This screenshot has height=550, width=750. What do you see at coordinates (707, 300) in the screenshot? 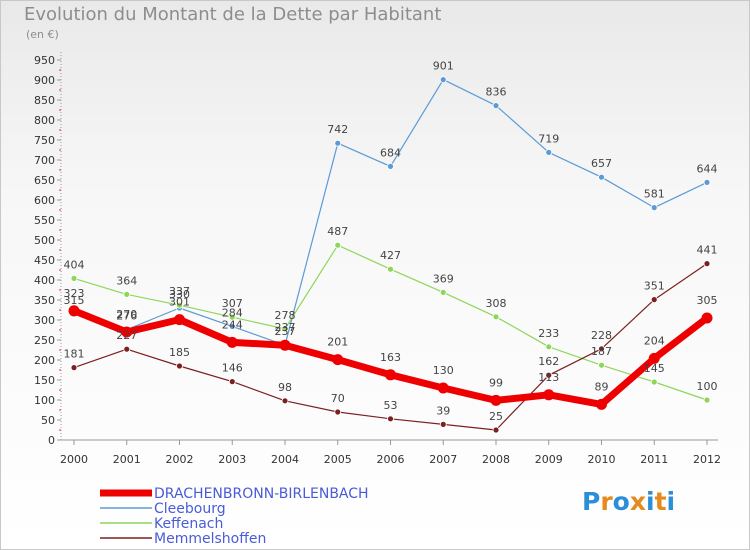
I see `data-label: 305` at bounding box center [707, 300].